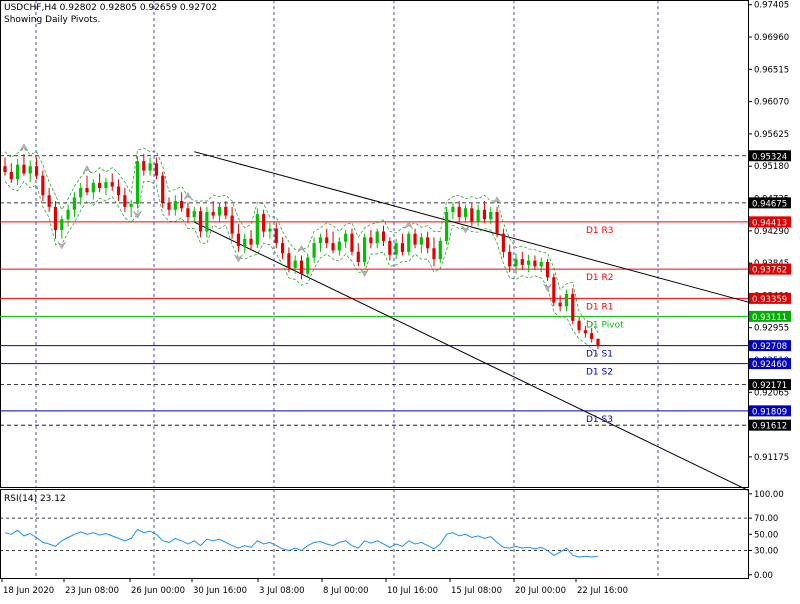 This screenshot has height=604, width=800. I want to click on time-tick-label: 30 Jun 16:00, so click(220, 591).